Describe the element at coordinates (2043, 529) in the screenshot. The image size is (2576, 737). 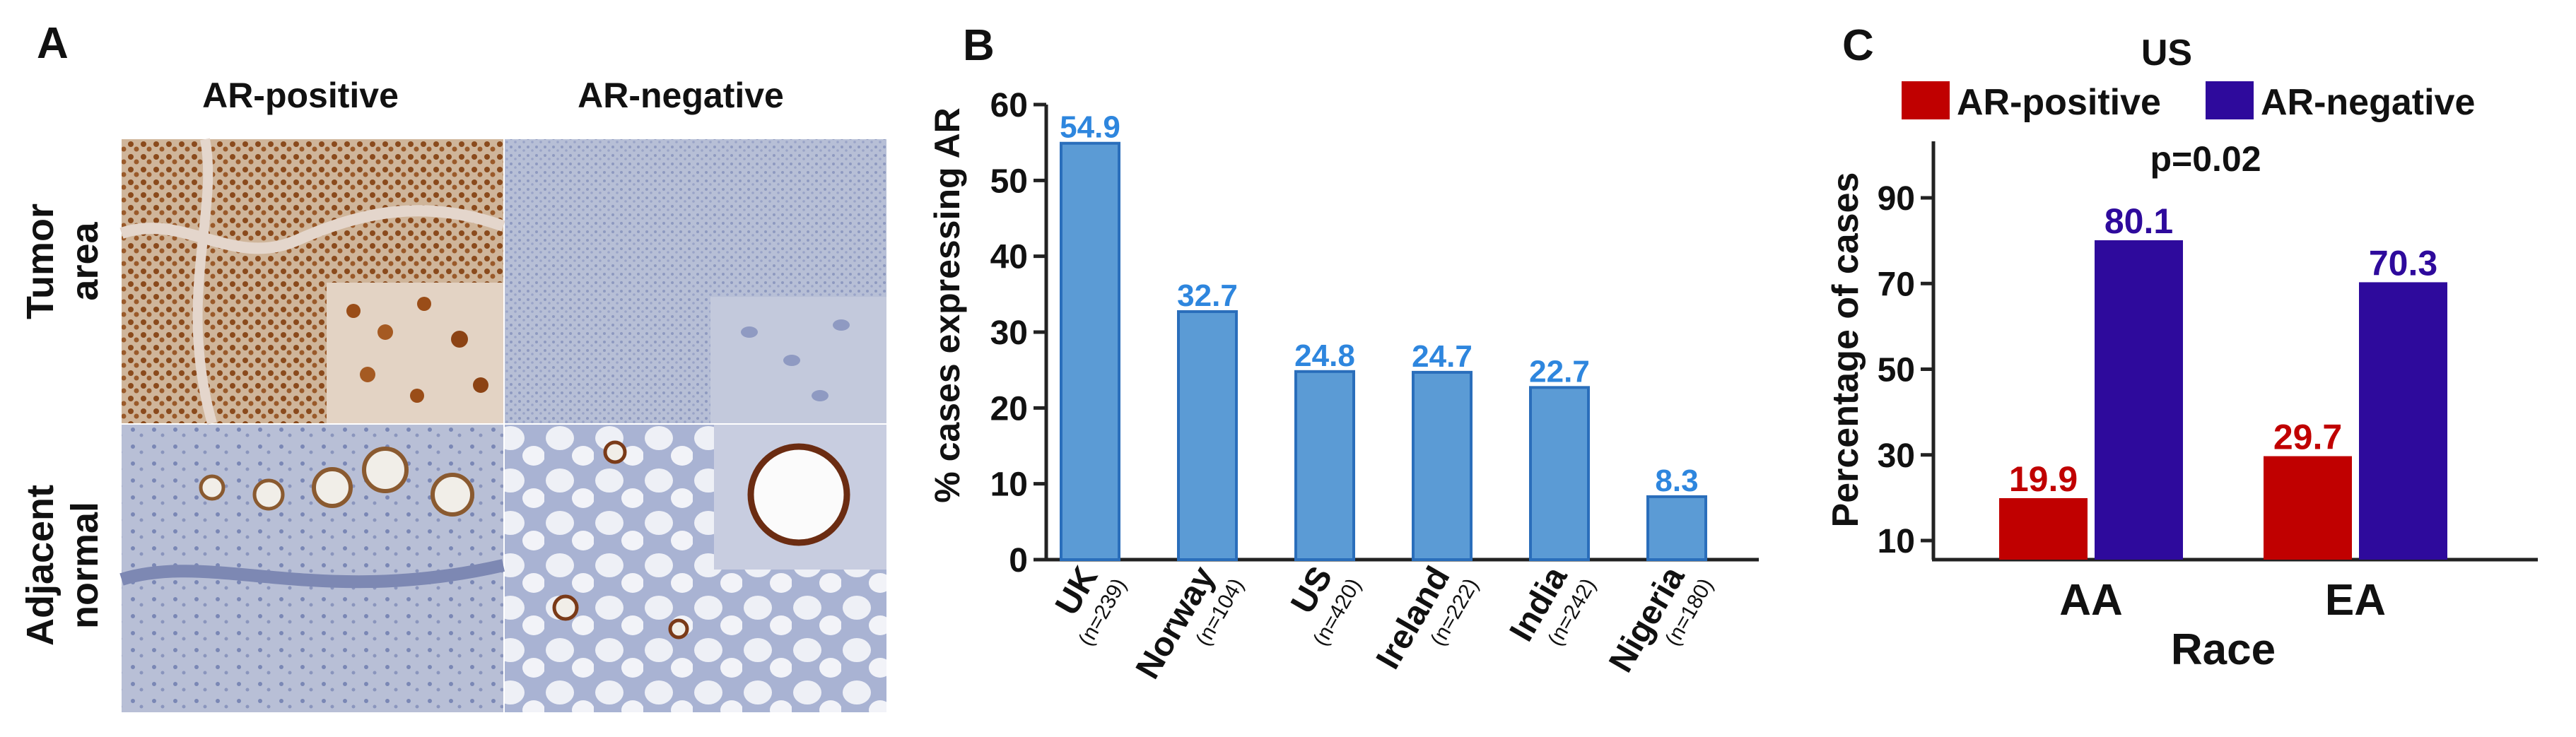
I see `panel-c-bar-aa-ar-positive` at that location.